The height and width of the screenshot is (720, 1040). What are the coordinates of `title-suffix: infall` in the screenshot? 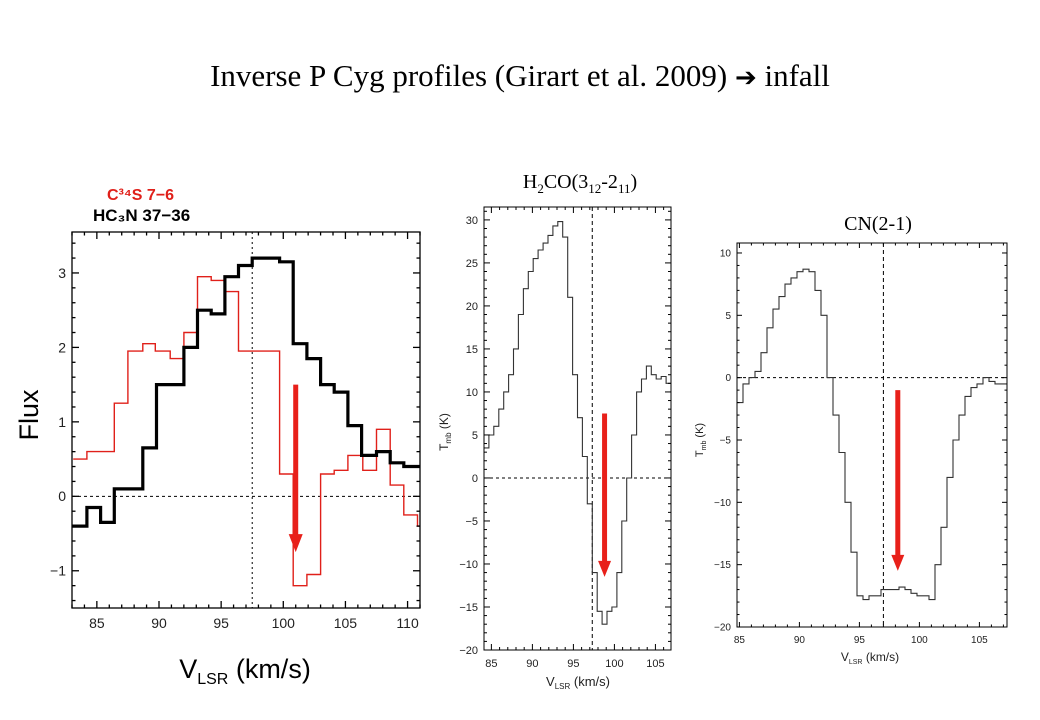 It's located at (797, 75).